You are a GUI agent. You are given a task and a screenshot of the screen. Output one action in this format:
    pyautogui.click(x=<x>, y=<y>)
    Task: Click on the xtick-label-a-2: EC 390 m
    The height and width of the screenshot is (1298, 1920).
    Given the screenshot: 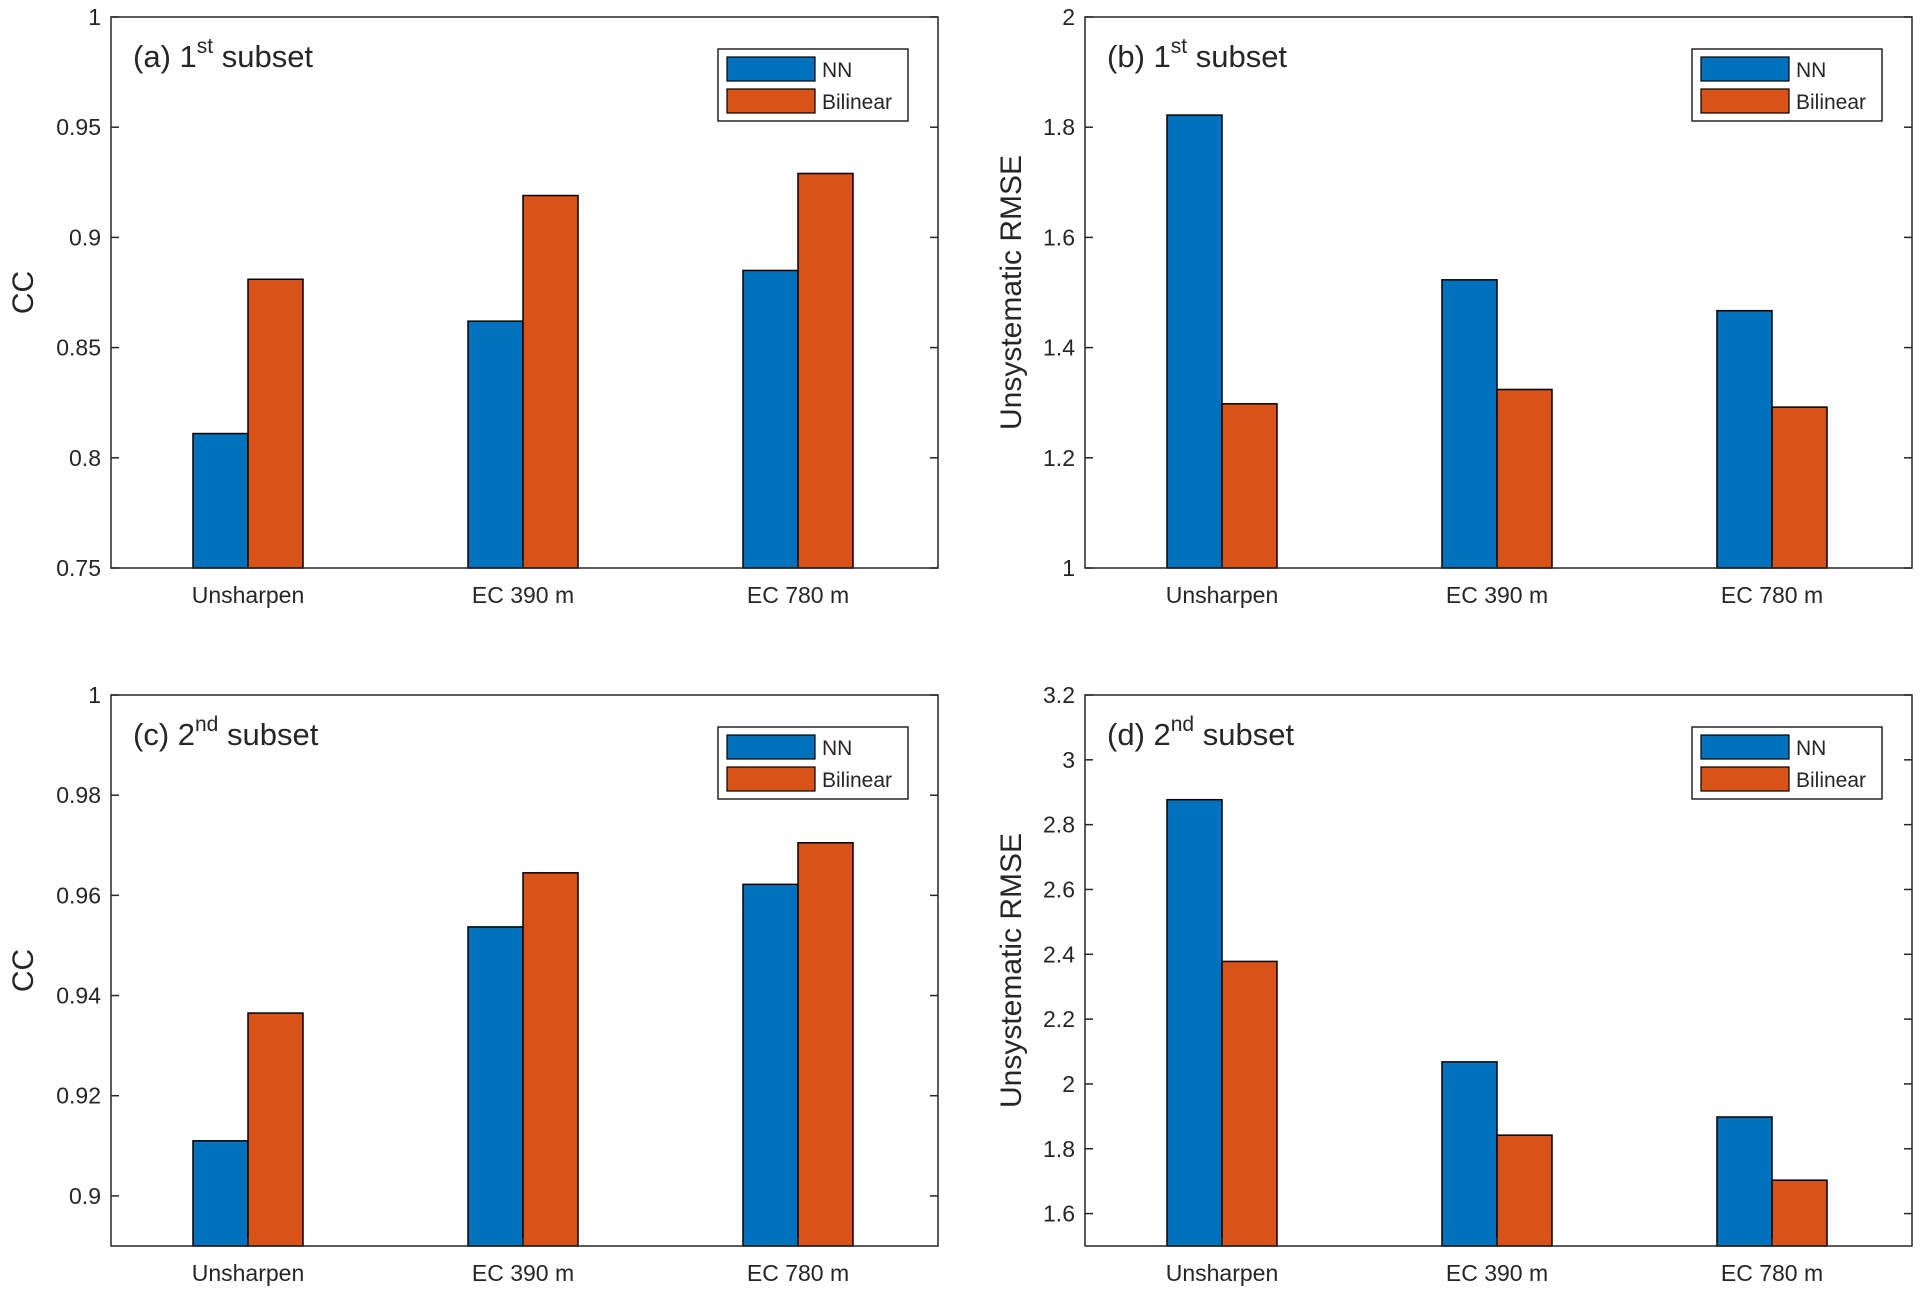 What is the action you would take?
    pyautogui.click(x=523, y=595)
    